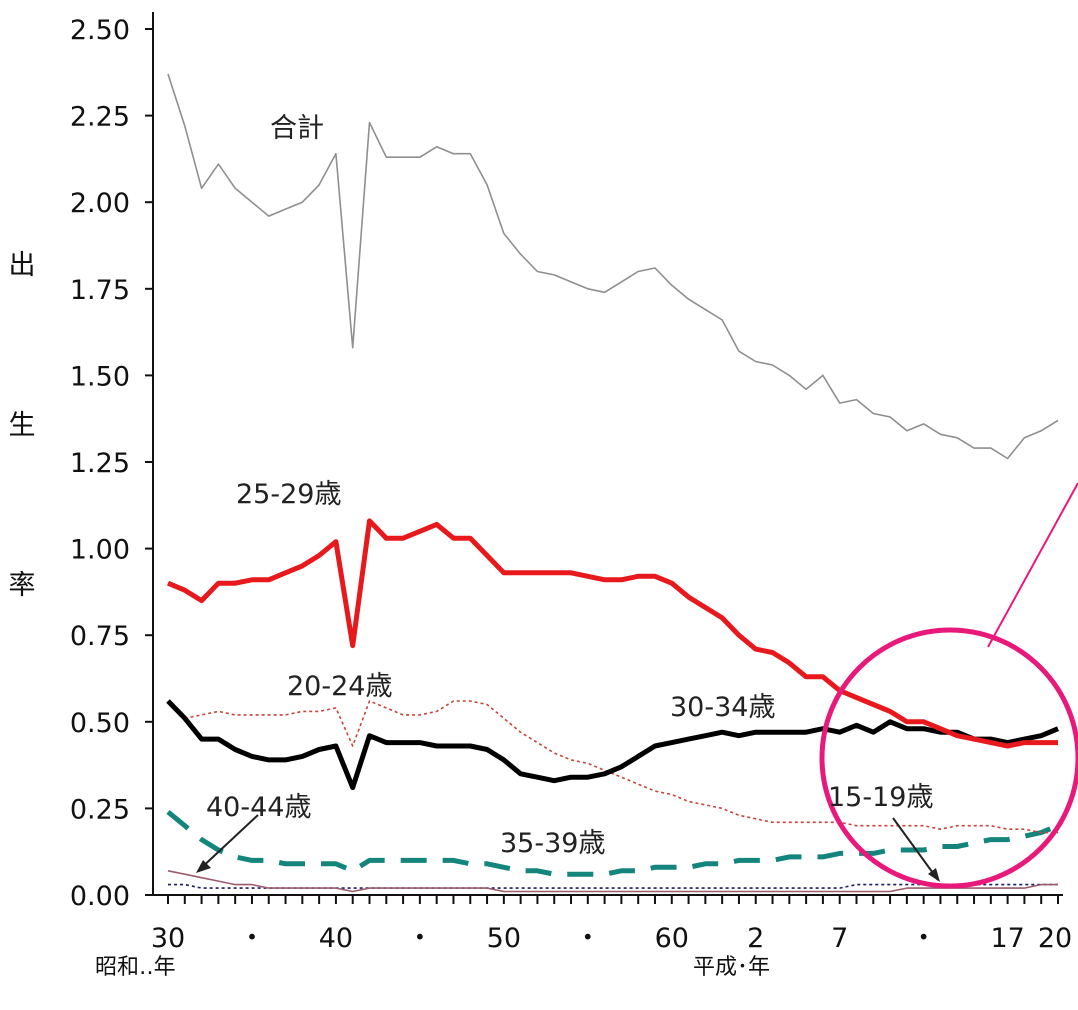 Image resolution: width=1078 pixels, height=1010 pixels. Describe the element at coordinates (100, 723) in the screenshot. I see `y-tick-label: 0.50` at that location.